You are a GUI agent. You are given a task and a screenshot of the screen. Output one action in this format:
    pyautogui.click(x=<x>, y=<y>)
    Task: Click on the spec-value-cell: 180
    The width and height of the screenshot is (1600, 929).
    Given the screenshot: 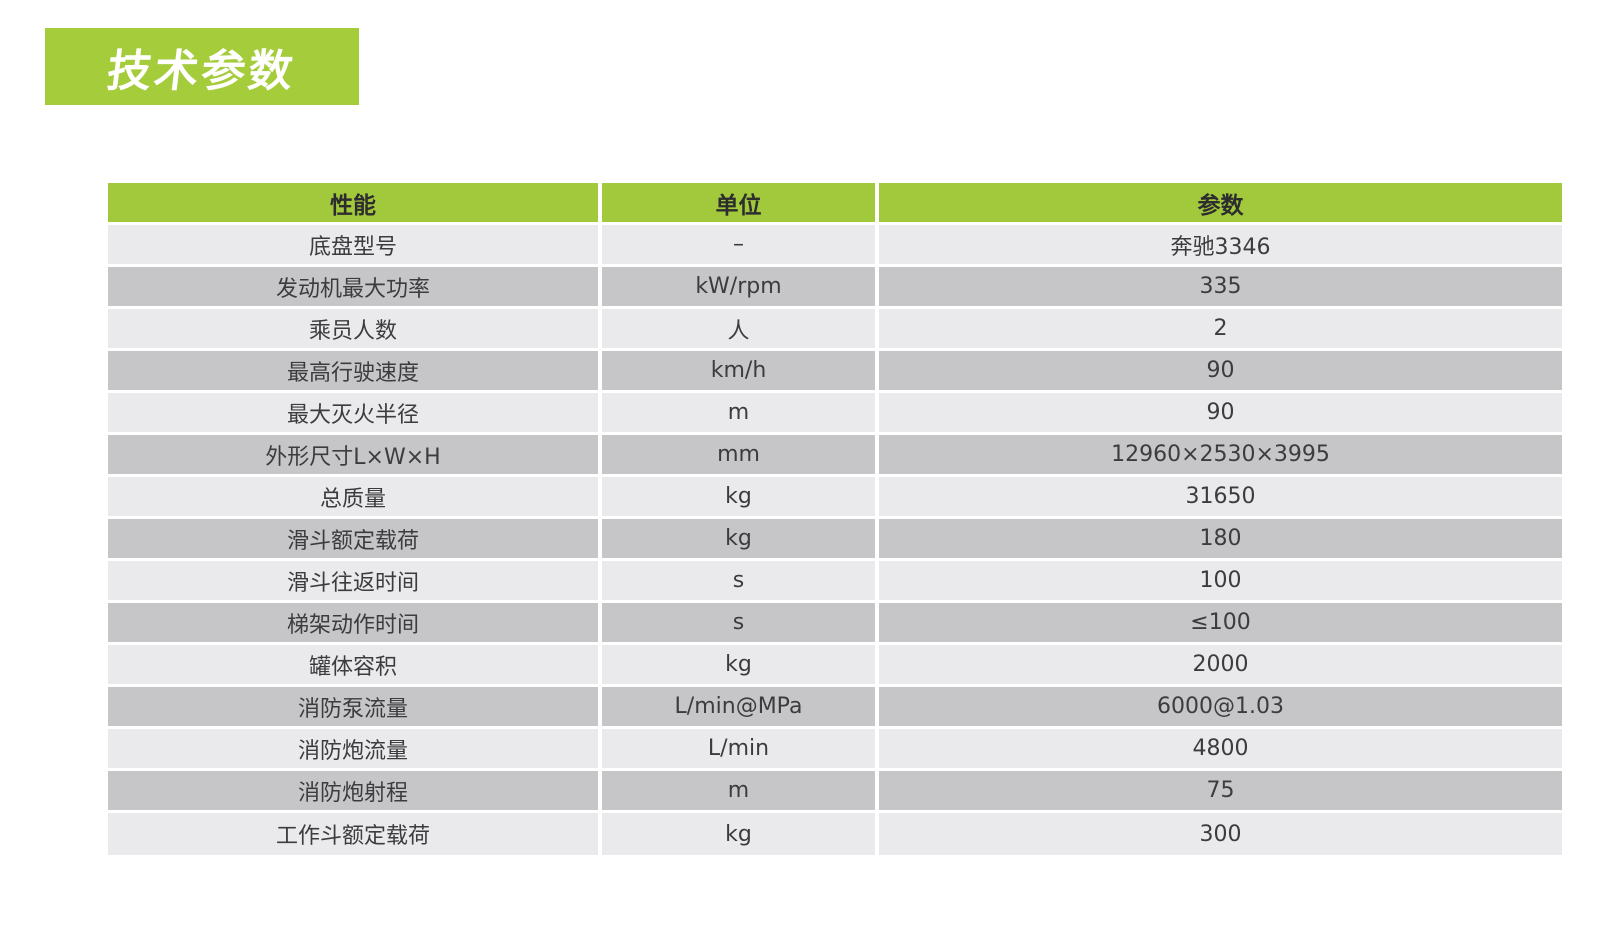 What is the action you would take?
    pyautogui.click(x=1220, y=540)
    